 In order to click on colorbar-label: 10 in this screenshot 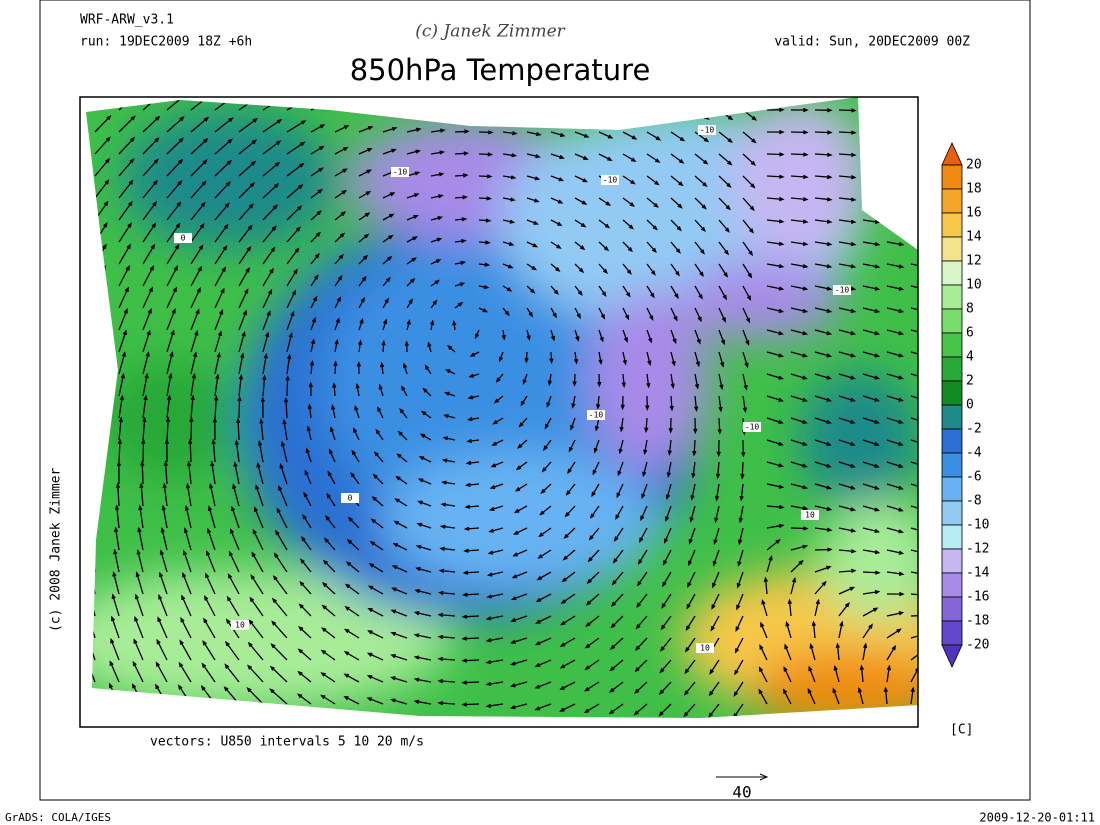, I will do `click(974, 285)`.